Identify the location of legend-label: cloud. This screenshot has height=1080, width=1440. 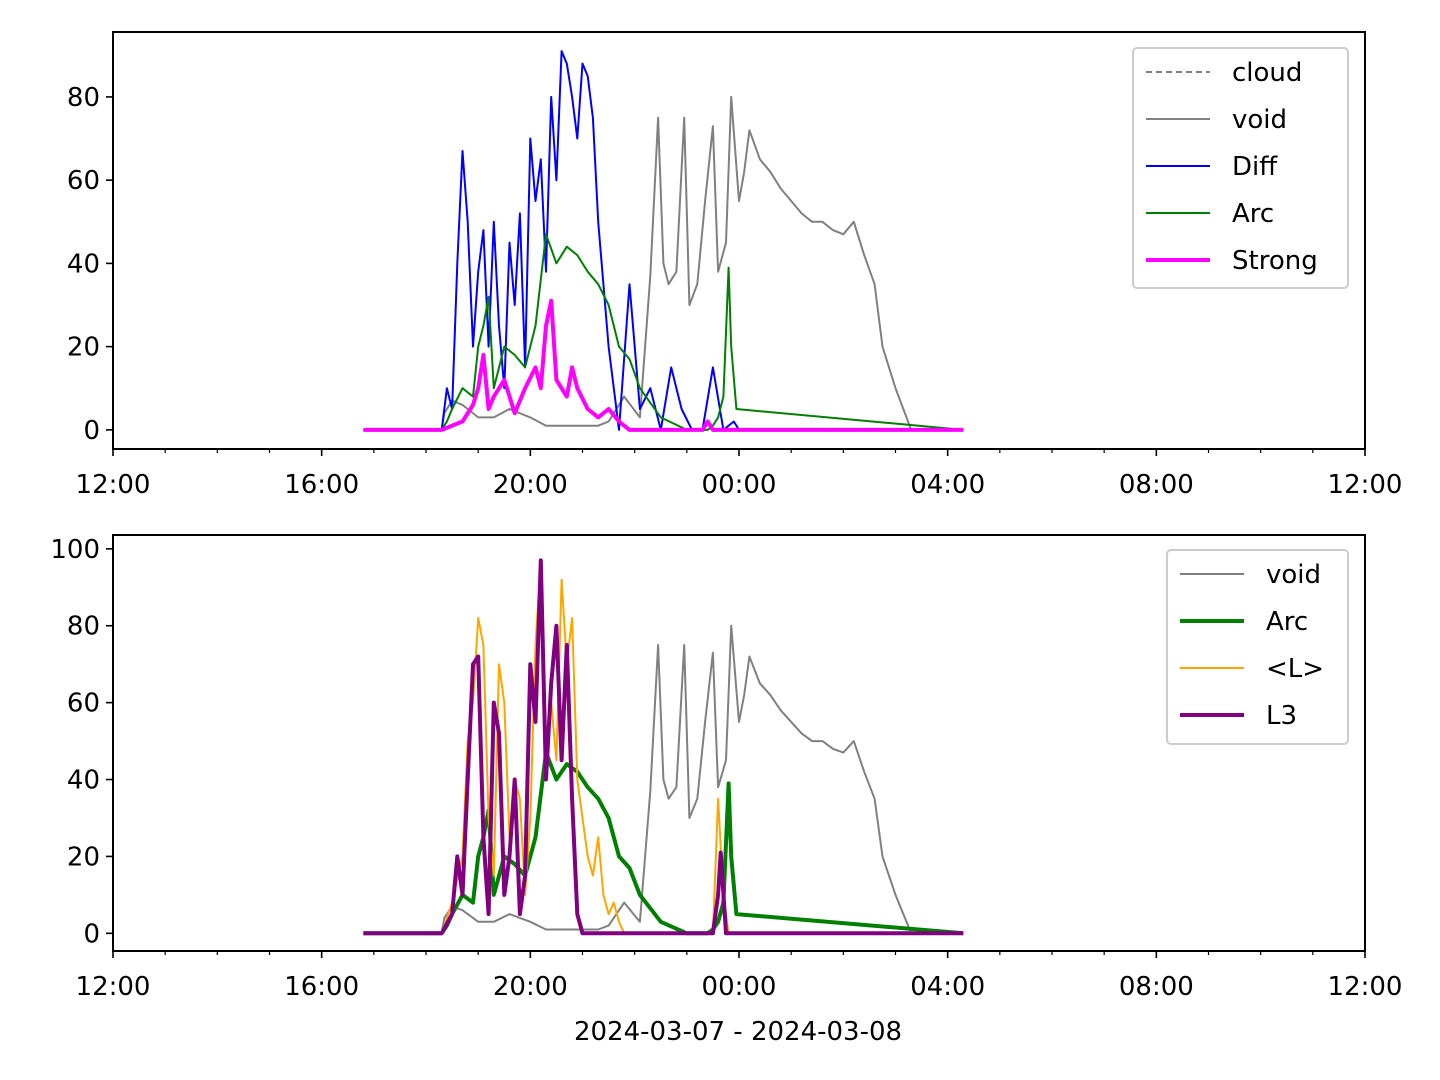
(1267, 73).